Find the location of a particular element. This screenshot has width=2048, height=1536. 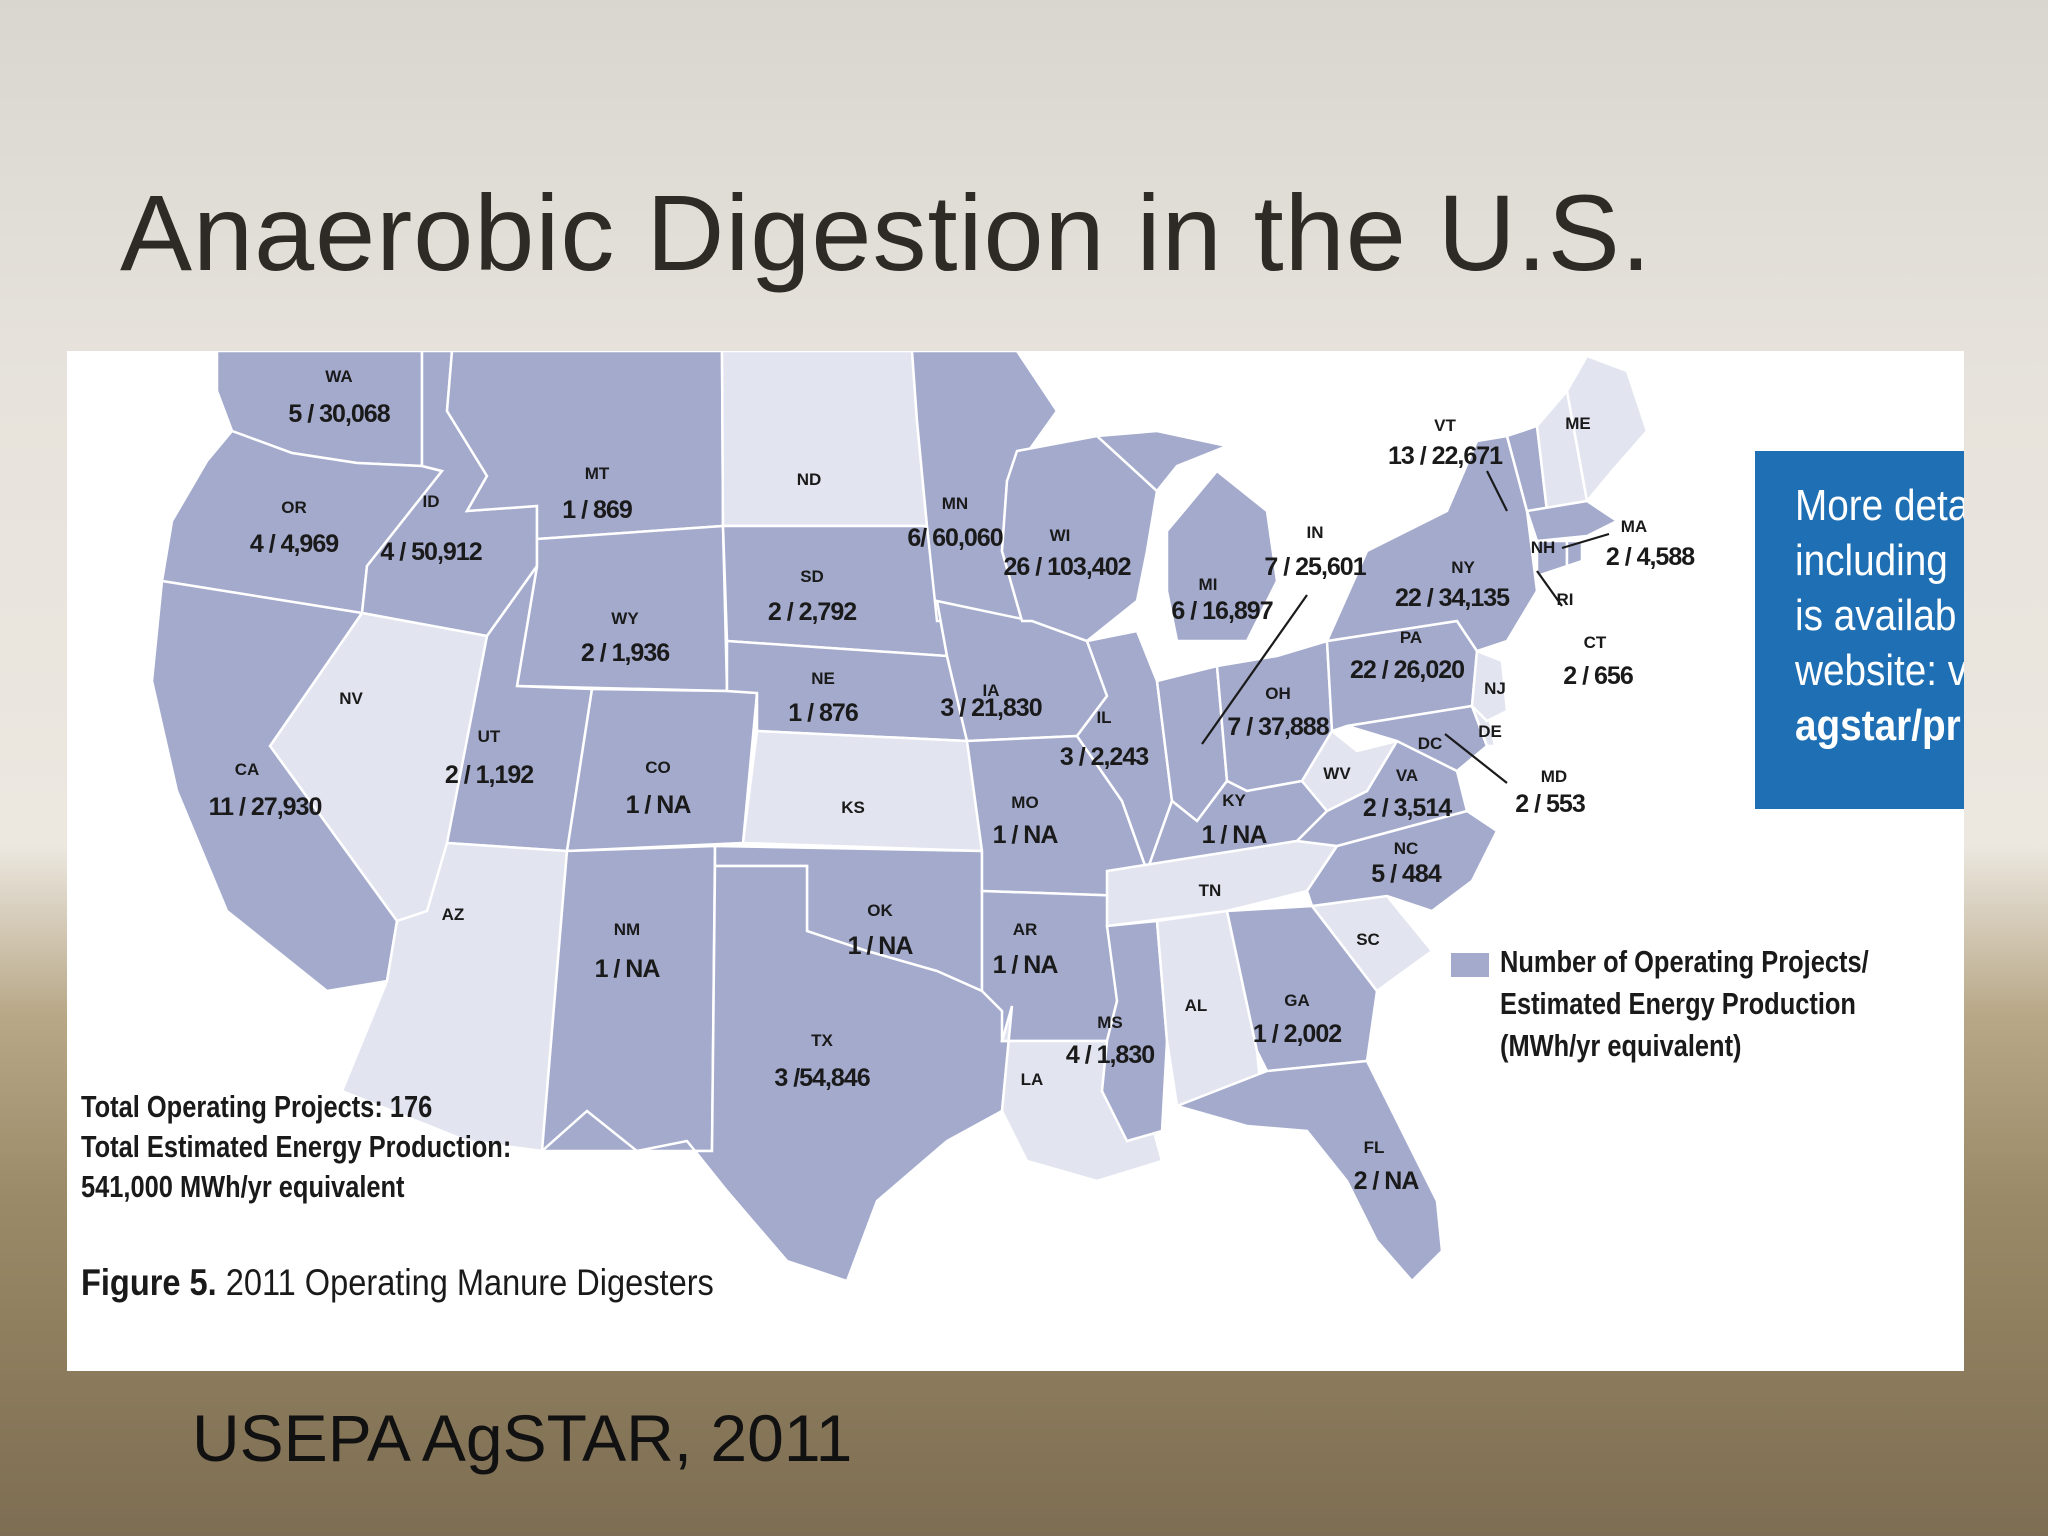

svg-text: IN is located at coordinates (1315, 532).